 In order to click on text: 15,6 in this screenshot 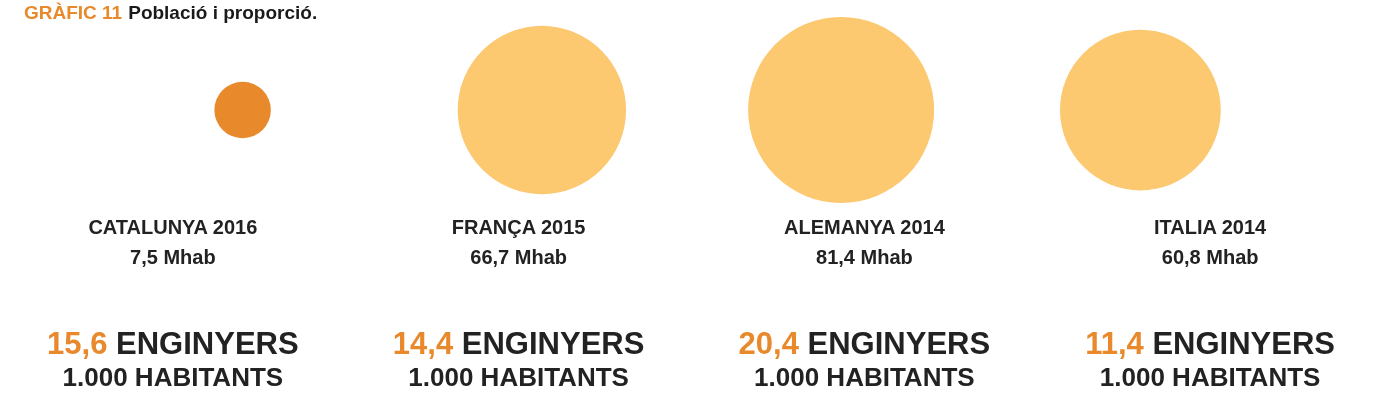, I will do `click(77, 343)`.